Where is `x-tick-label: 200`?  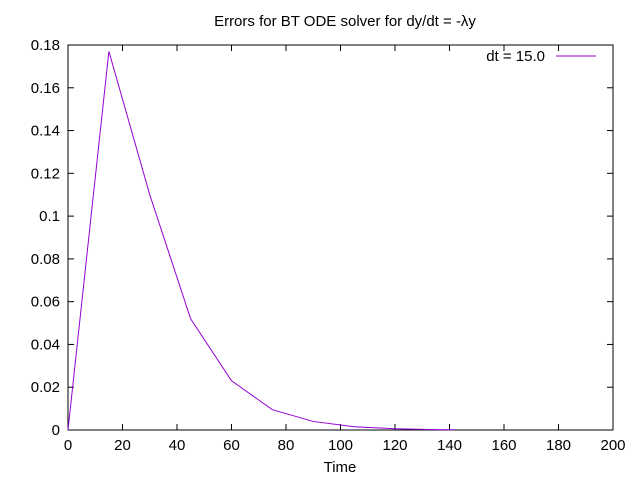
x-tick-label: 200 is located at coordinates (612, 445).